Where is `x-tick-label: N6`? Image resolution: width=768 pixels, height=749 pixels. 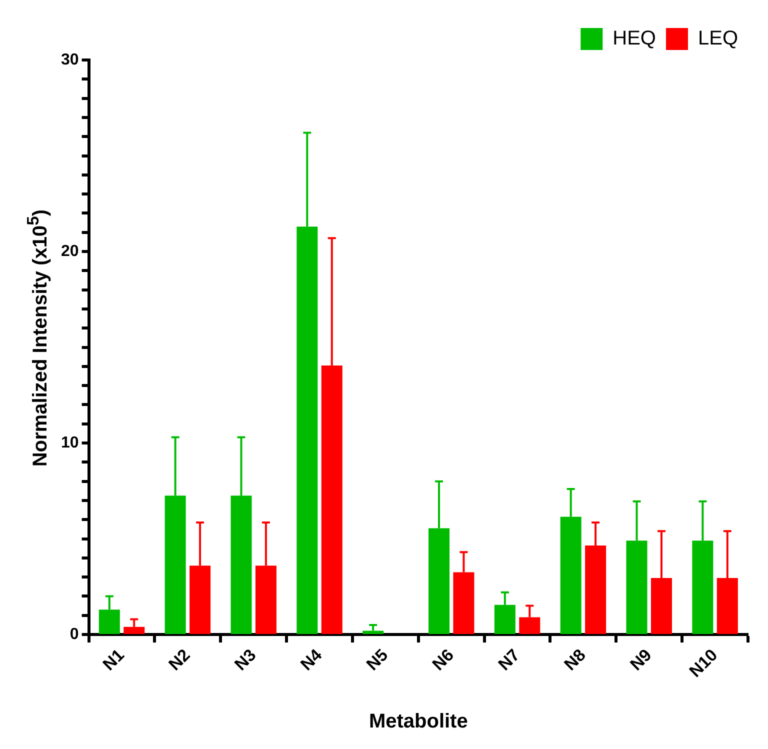
x-tick-label: N6 is located at coordinates (443, 659).